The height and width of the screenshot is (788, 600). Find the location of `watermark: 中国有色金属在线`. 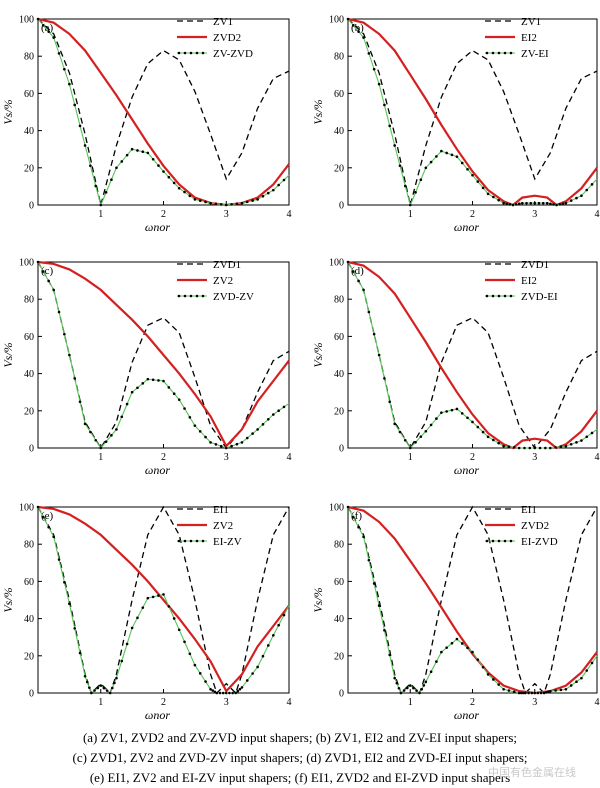

watermark: 中国有色金属在线 is located at coordinates (532, 772).